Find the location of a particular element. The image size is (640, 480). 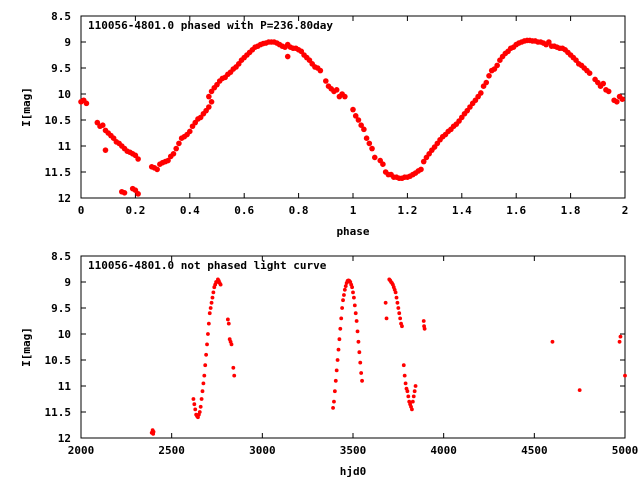

x-tick-label: 2000 is located at coordinates (81, 450).